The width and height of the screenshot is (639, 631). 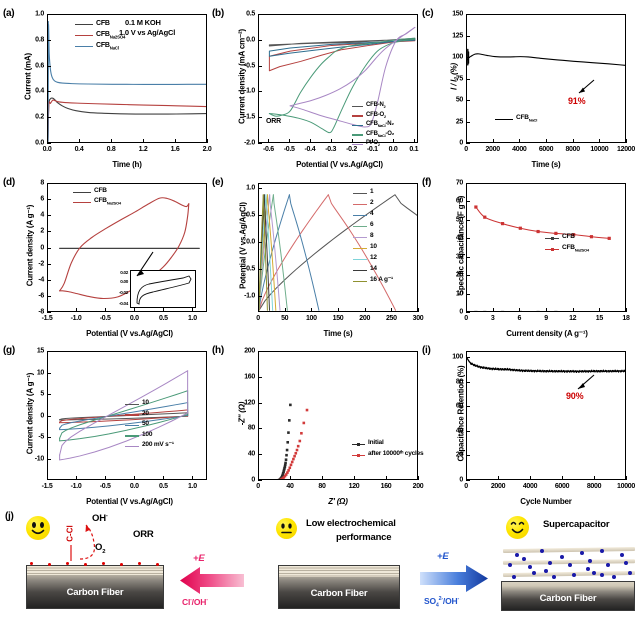 What do you see at coordinates (626, 486) in the screenshot?
I see `x-tick-label: 10000` at bounding box center [626, 486].